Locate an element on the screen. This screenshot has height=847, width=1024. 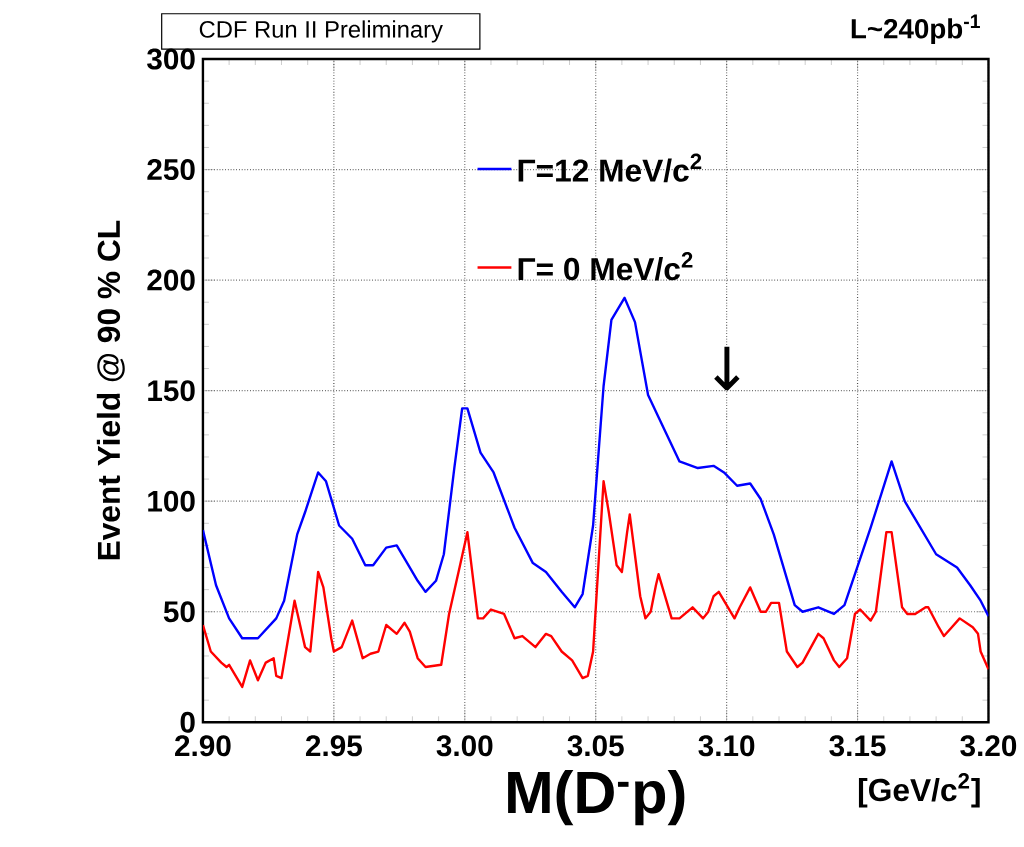
chart-title: CDF Run II Preliminary is located at coordinates (321, 31).